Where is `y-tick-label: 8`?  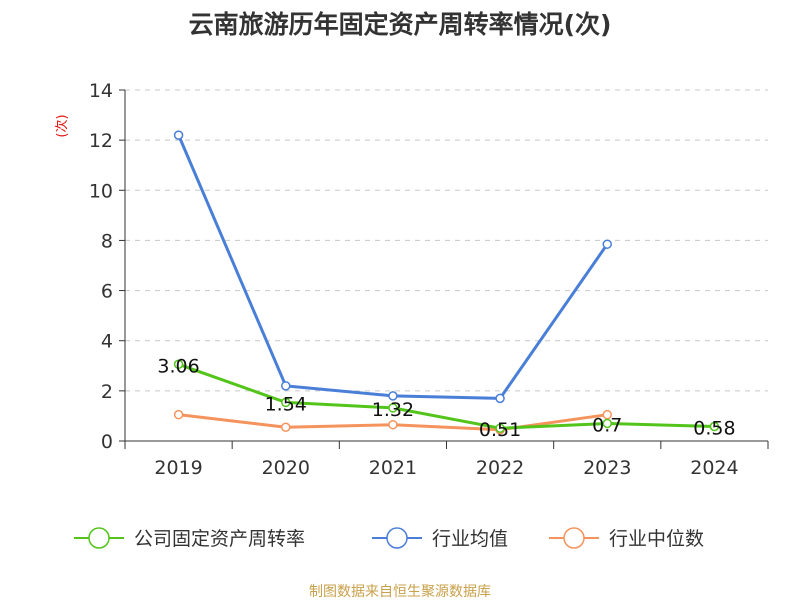 y-tick-label: 8 is located at coordinates (107, 241).